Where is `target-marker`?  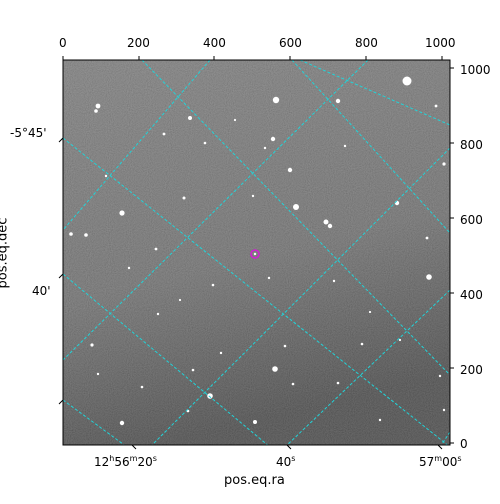
target-marker is located at coordinates (255, 254).